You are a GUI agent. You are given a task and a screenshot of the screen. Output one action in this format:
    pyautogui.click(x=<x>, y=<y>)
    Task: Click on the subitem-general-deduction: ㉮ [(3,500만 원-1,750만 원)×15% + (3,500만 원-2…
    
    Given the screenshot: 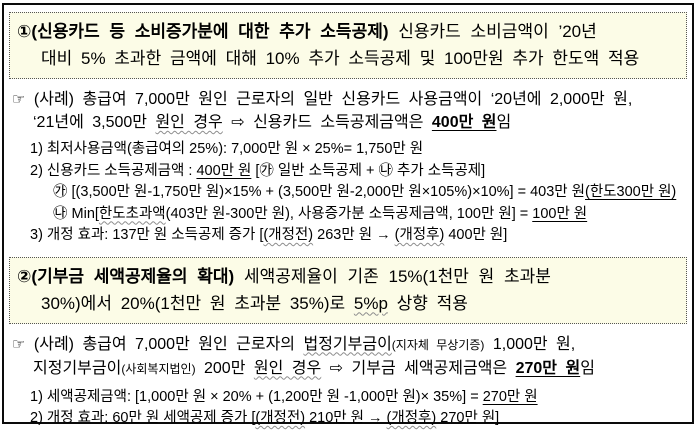 What is the action you would take?
    pyautogui.click(x=348, y=193)
    